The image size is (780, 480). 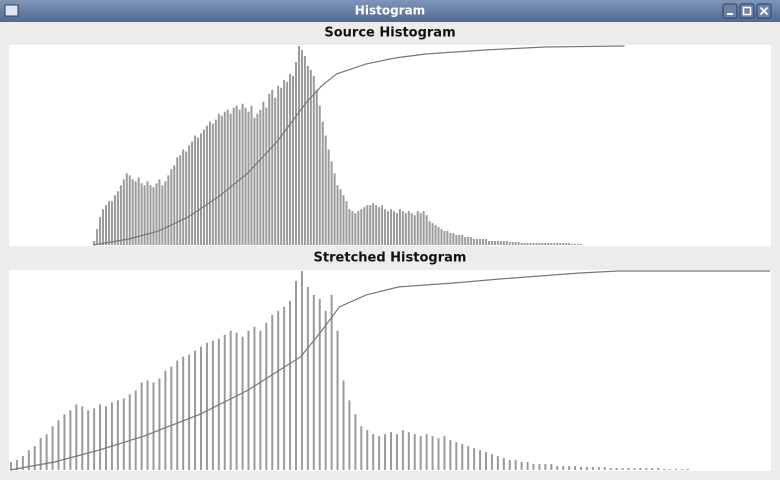 I want to click on close-button, so click(x=764, y=11).